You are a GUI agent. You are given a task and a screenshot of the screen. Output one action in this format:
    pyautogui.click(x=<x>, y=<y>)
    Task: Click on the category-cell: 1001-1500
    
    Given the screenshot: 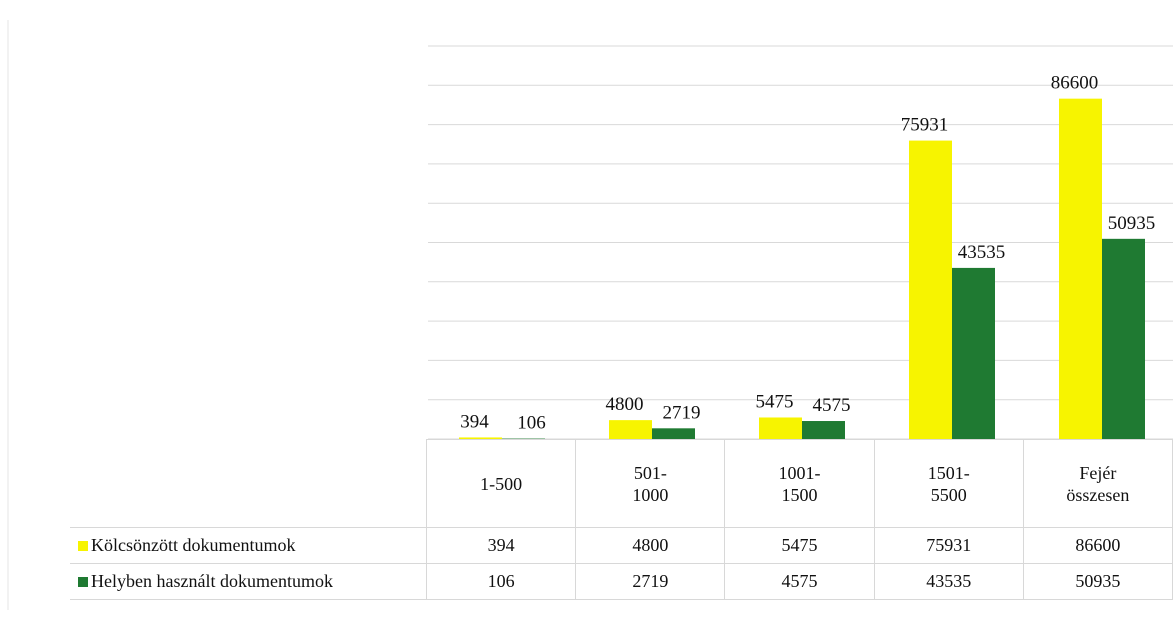 What is the action you would take?
    pyautogui.click(x=799, y=483)
    